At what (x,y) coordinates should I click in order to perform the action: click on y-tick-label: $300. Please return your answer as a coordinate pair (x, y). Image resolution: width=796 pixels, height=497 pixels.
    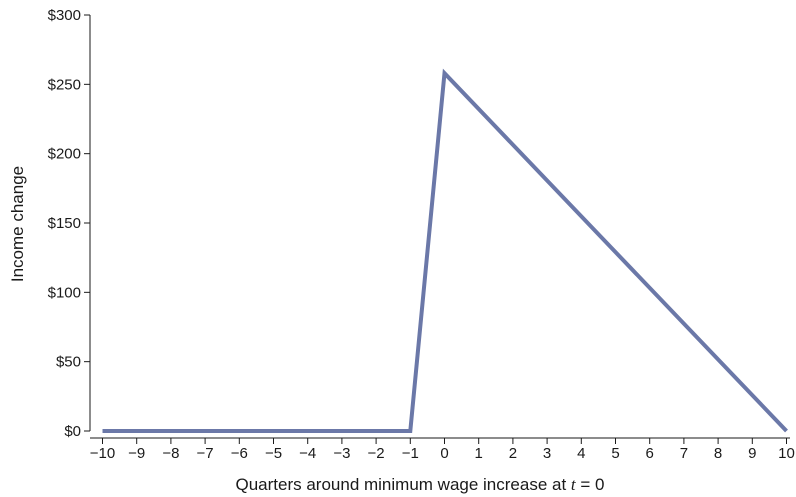
    Looking at the image, I should click on (64, 15).